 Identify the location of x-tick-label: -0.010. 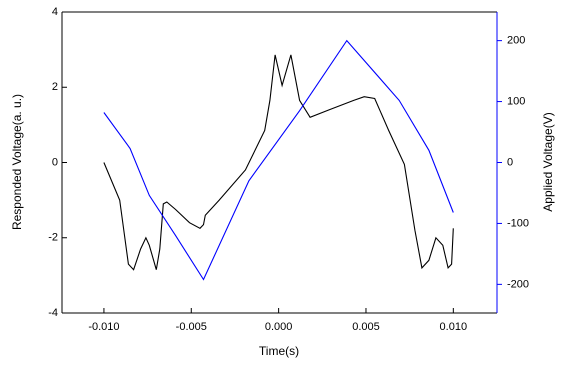
(103, 327).